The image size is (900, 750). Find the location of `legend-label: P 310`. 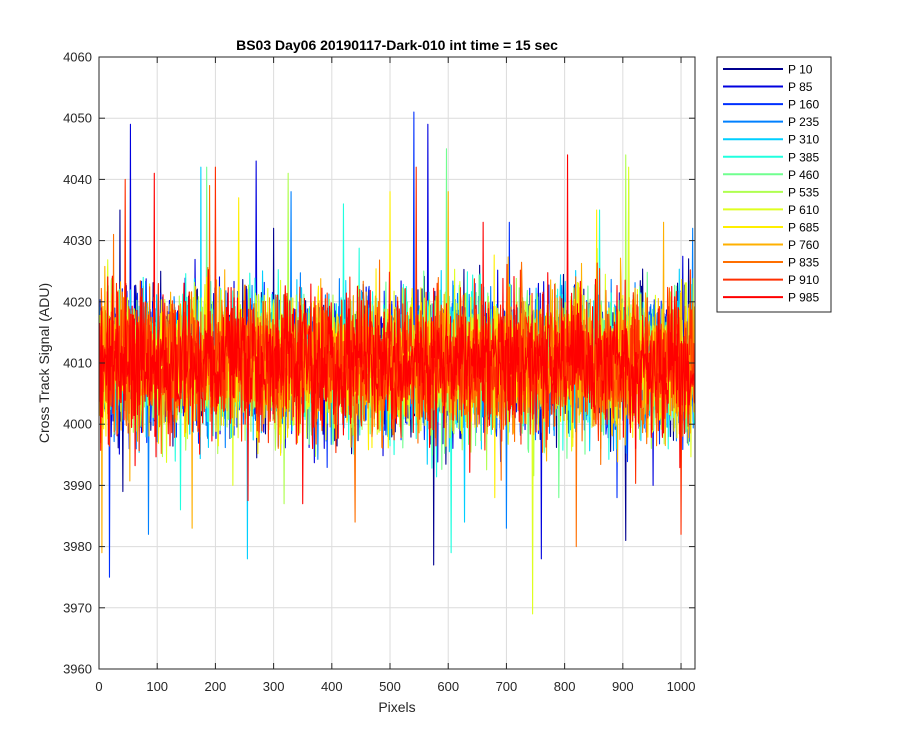

legend-label: P 310 is located at coordinates (803, 140).